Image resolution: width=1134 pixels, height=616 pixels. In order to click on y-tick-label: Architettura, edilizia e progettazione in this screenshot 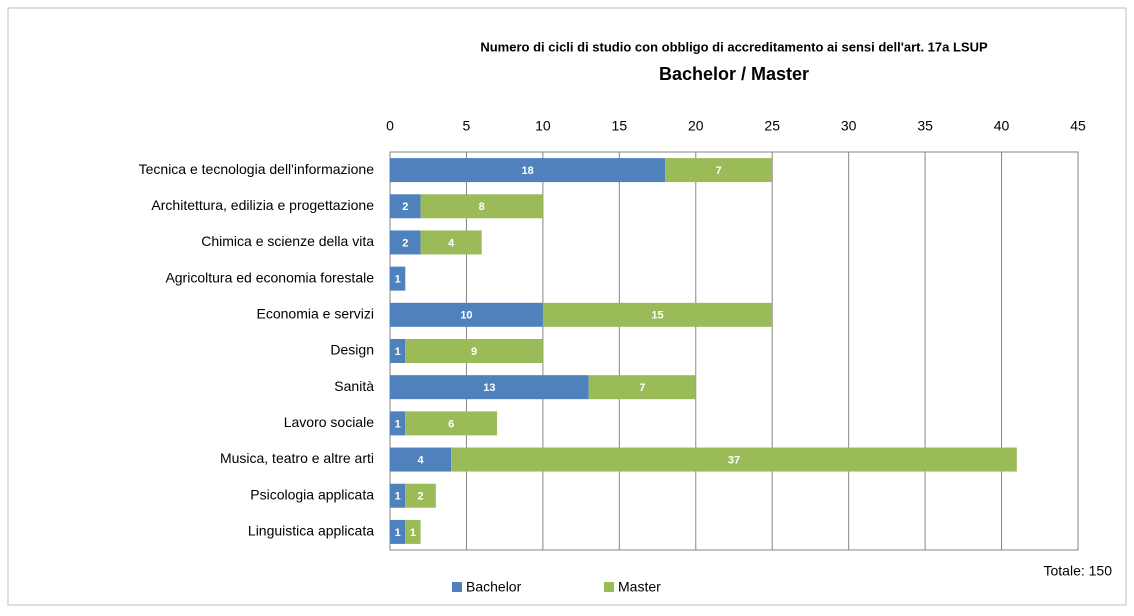, I will do `click(262, 205)`.